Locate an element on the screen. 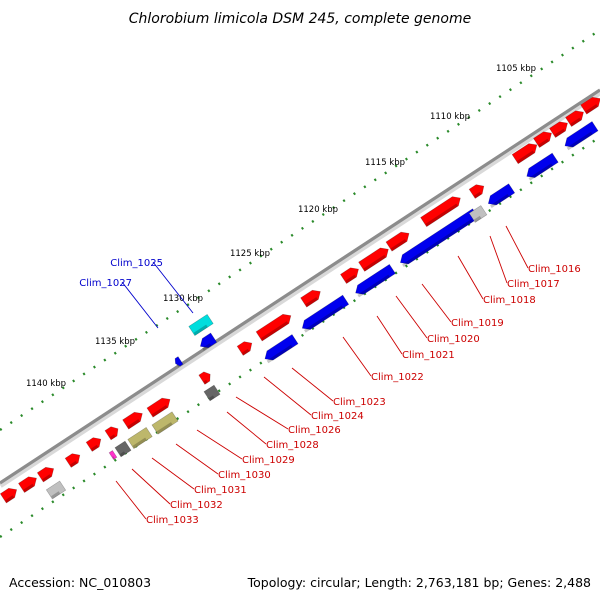 The width and height of the screenshot is (600, 600). gene-label-clim_1030: Clim_1030 is located at coordinates (244, 475).